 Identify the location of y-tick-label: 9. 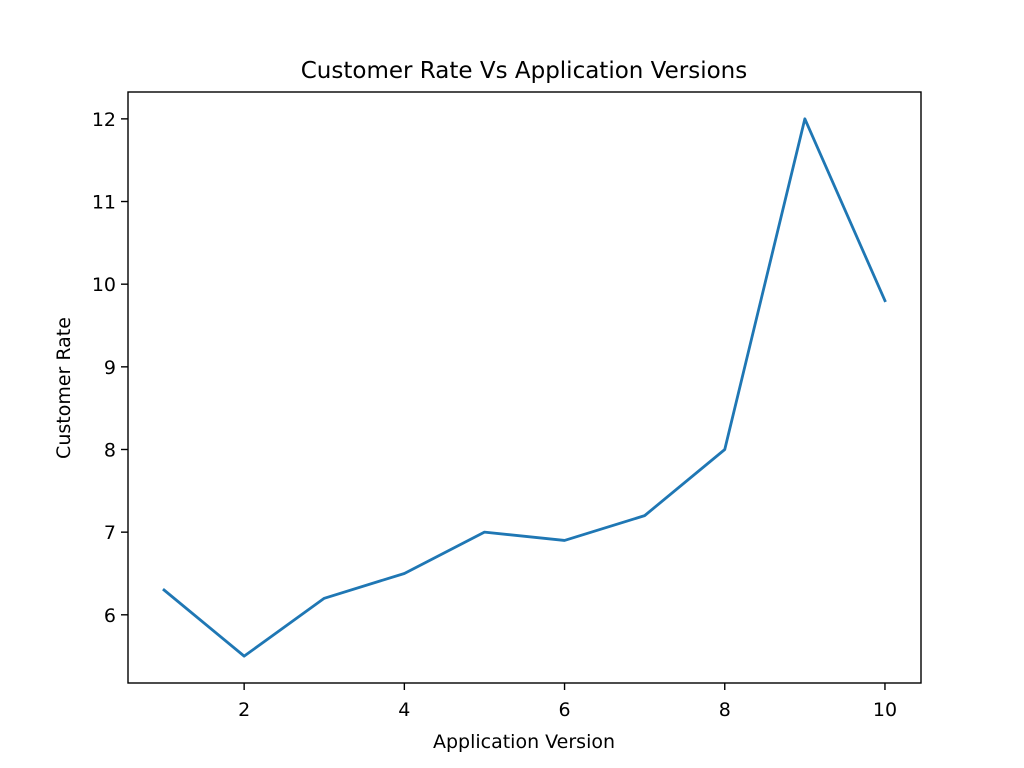
(110, 368).